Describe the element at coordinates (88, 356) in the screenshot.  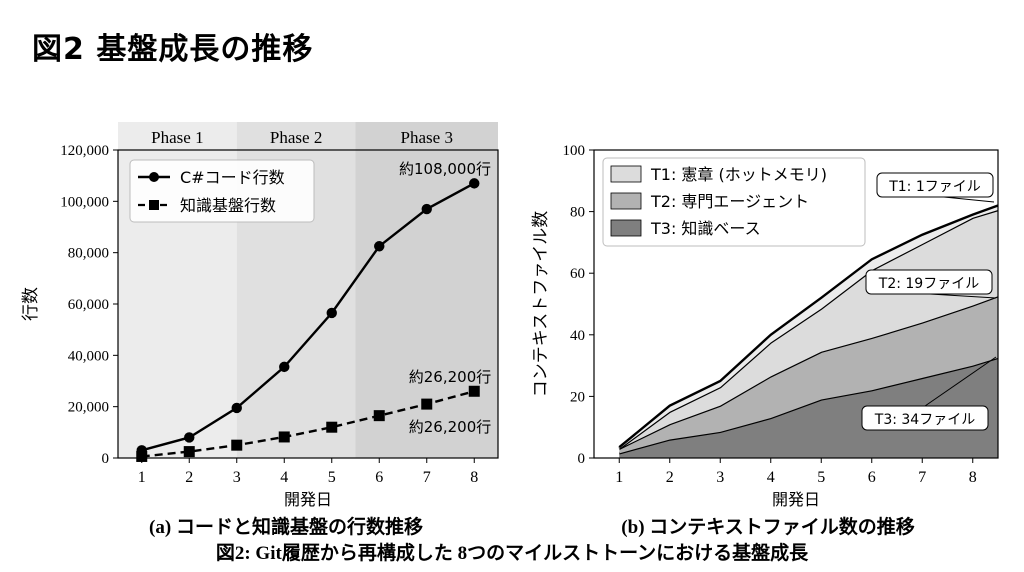
I see `y-tick-label: 40,000` at that location.